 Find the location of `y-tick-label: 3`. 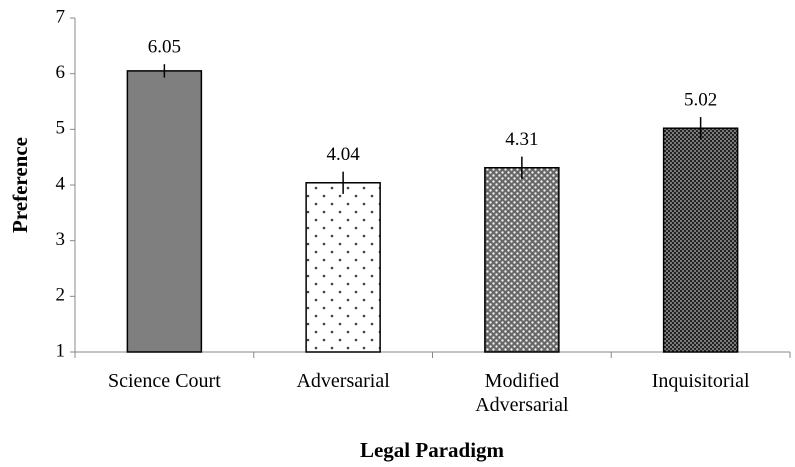

y-tick-label: 3 is located at coordinates (61, 239).